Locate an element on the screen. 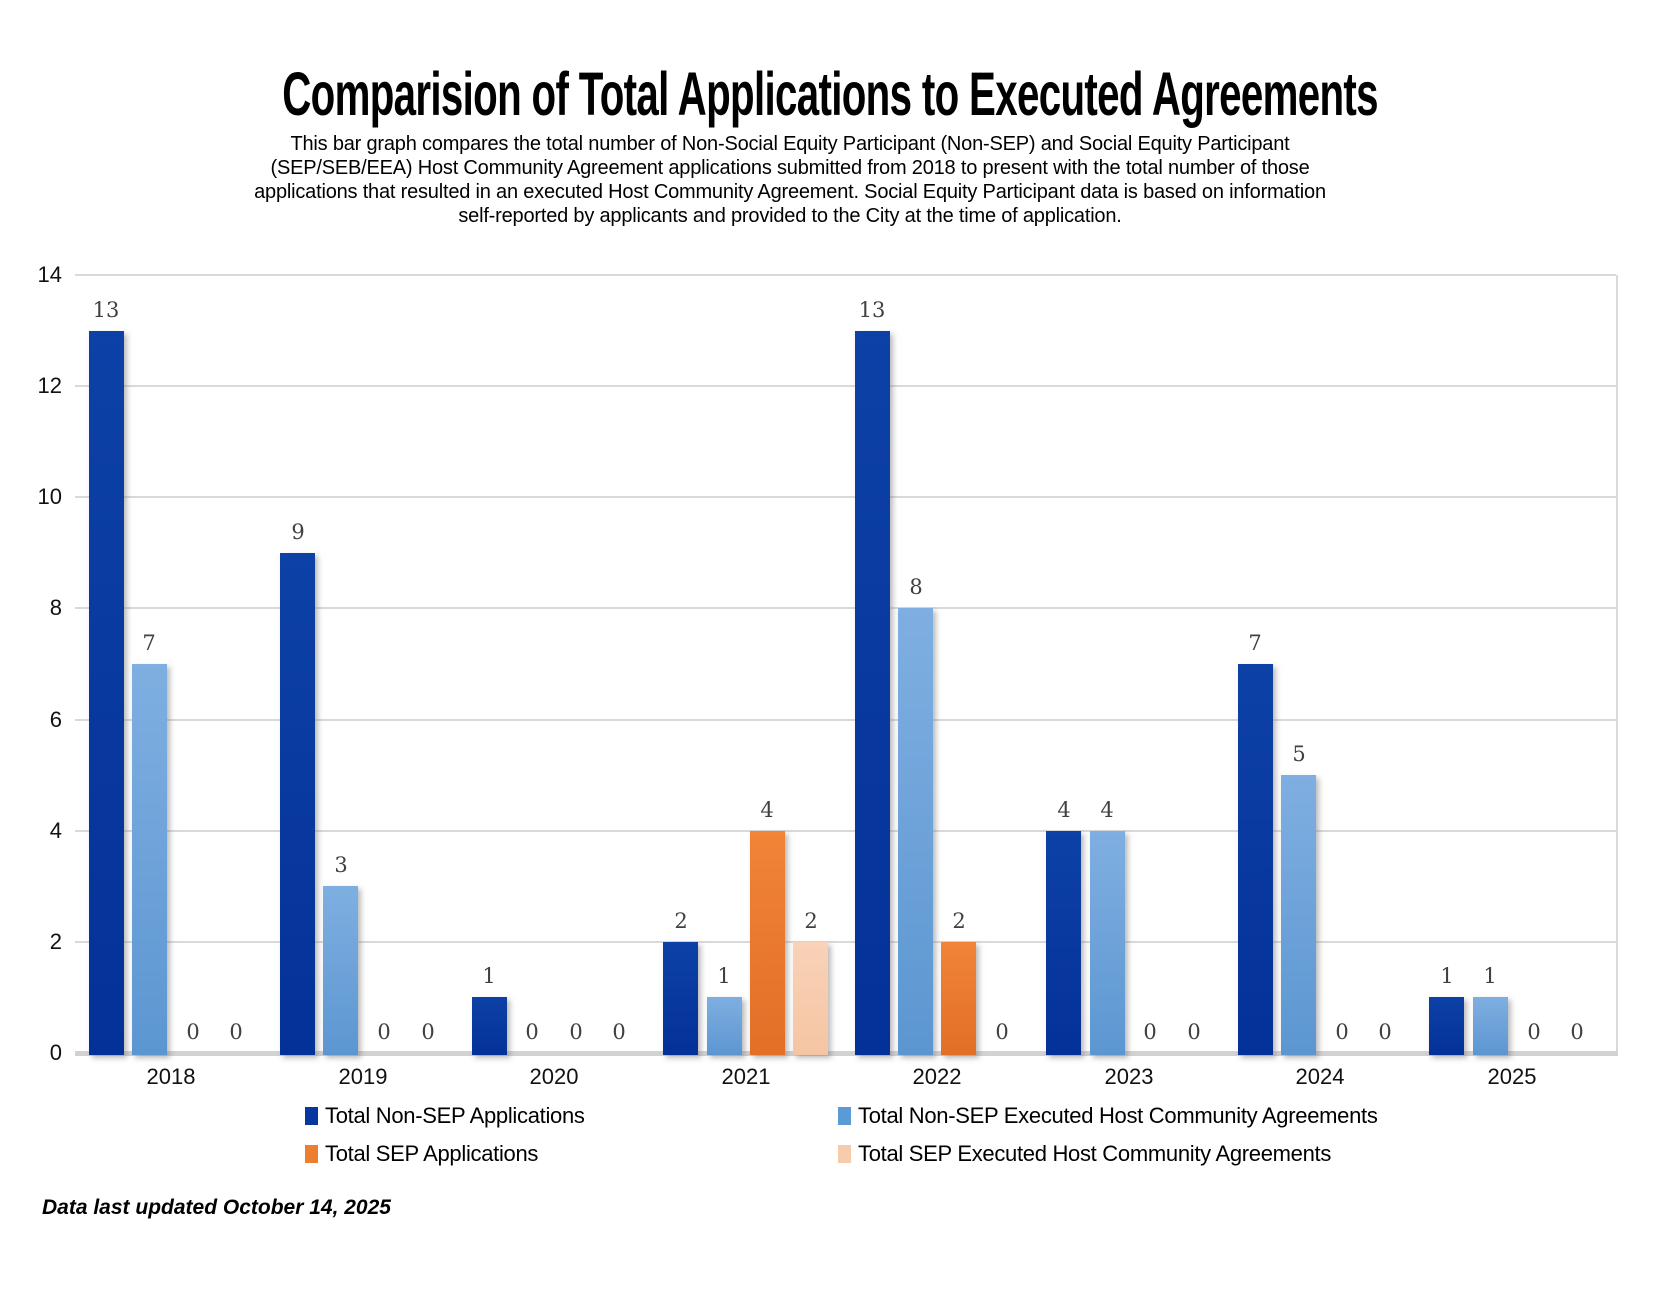 This screenshot has width=1662, height=1292. bar-value-label: 5 is located at coordinates (1299, 754).